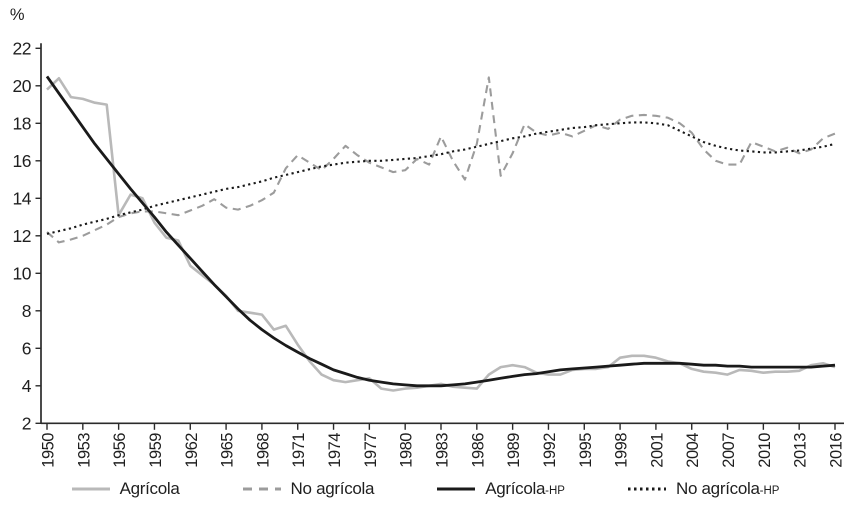  I want to click on x-tick-label: 1983, so click(443, 450).